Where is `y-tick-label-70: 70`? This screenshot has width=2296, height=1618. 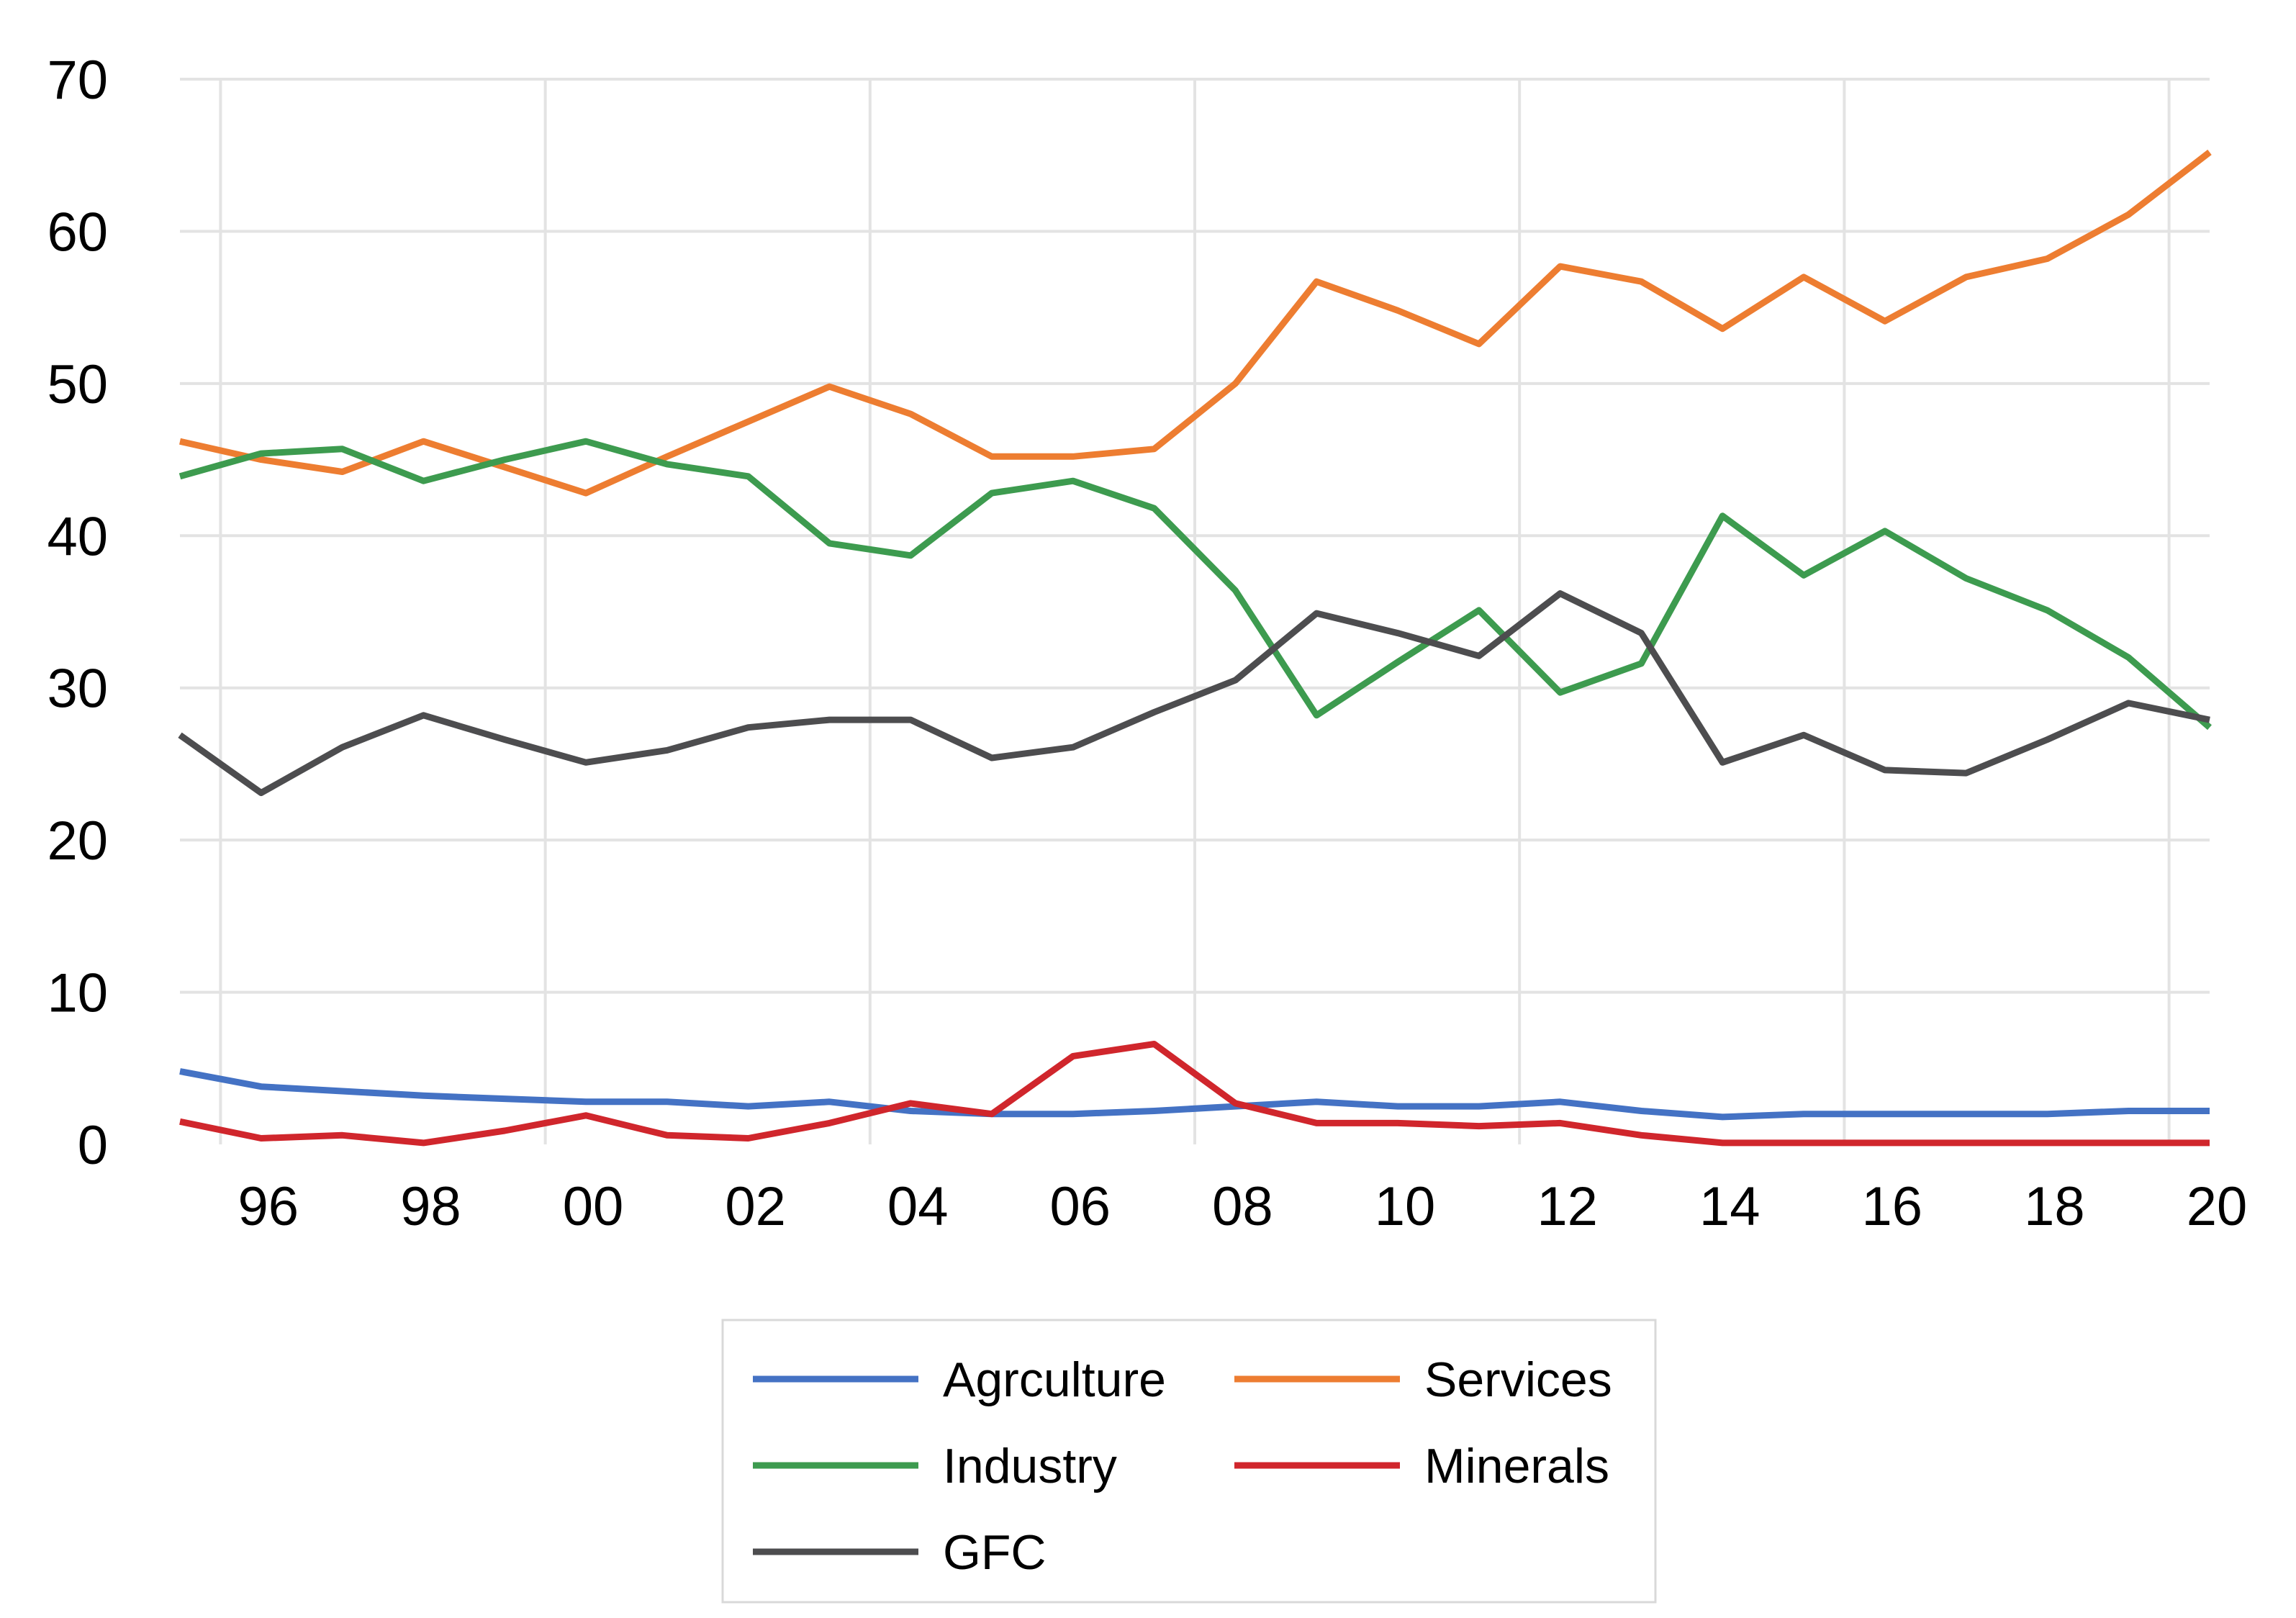
y-tick-label-70: 70 is located at coordinates (77, 80).